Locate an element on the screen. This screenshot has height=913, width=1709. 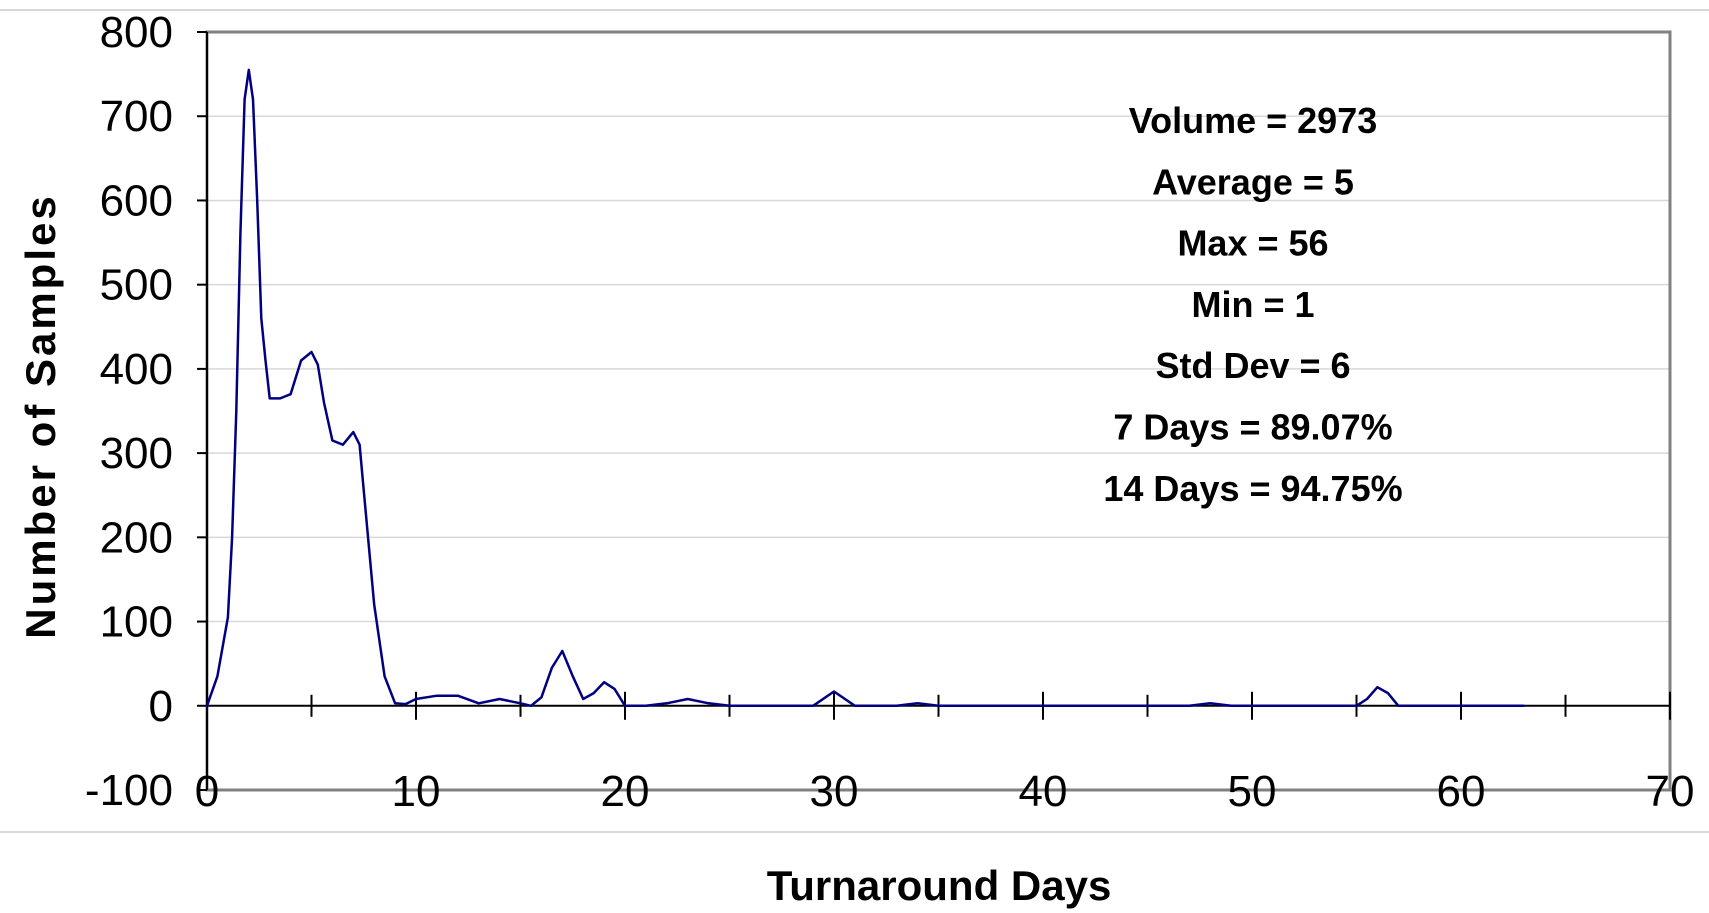
y-axis-title: Number of Samples is located at coordinates (40, 415).